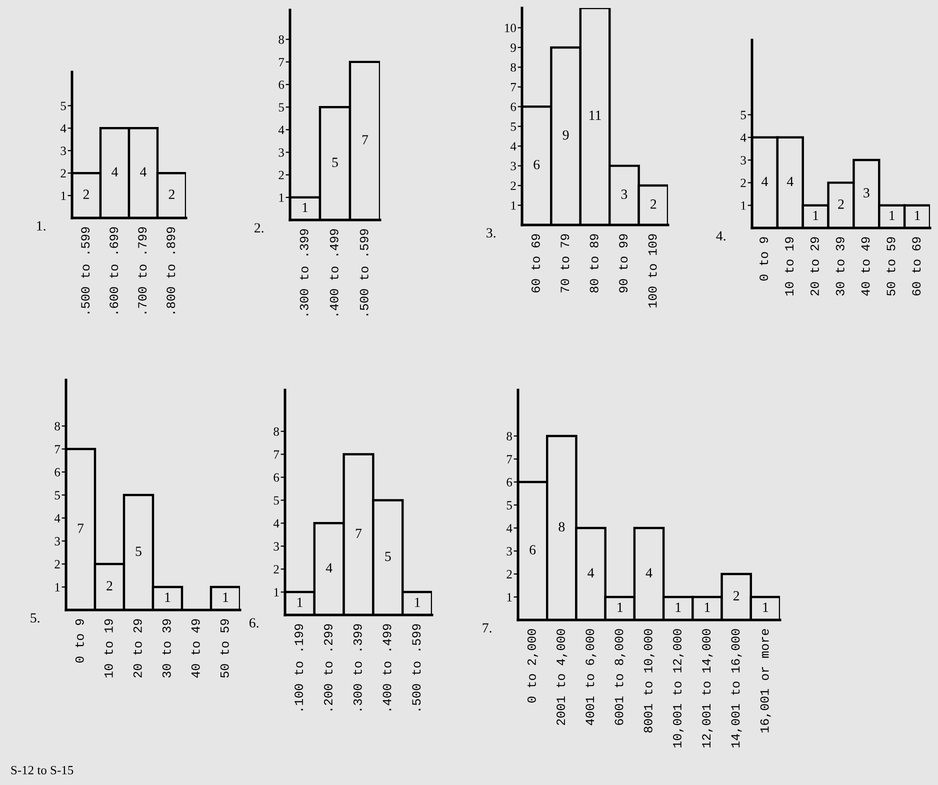 This screenshot has width=938, height=785. I want to click on x-tick-label: 0 to 9, so click(764, 259).